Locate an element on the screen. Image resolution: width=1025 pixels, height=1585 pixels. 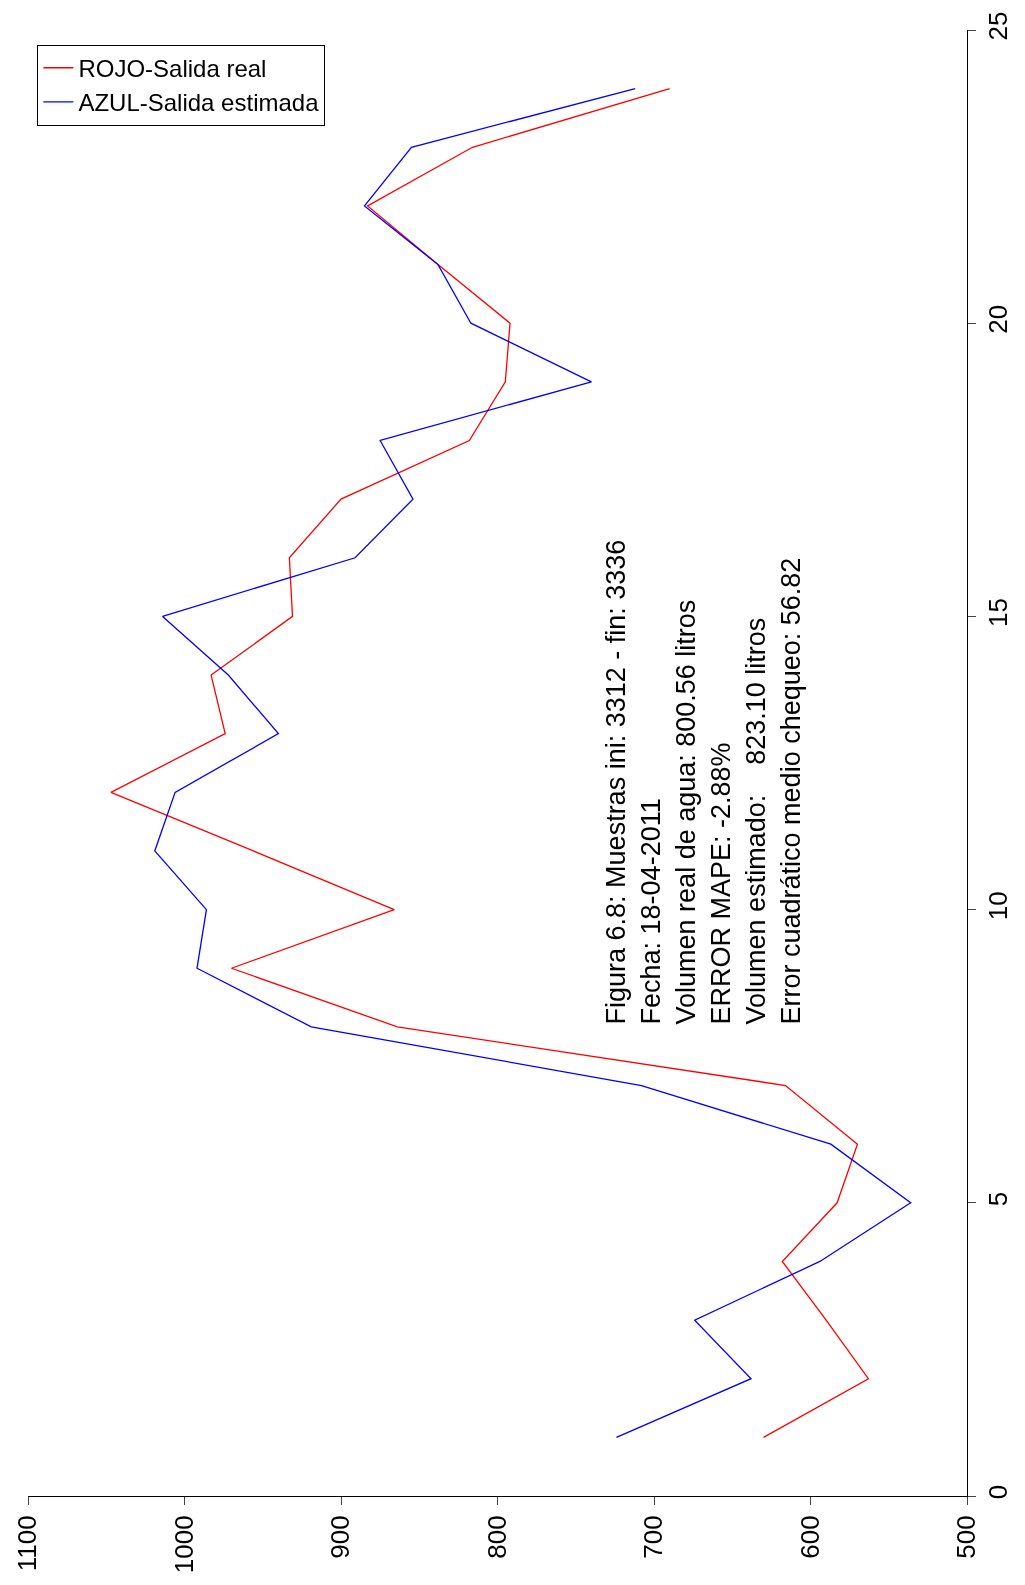
annotation: Volumen estimado: 823.10 litros is located at coordinates (756, 821).